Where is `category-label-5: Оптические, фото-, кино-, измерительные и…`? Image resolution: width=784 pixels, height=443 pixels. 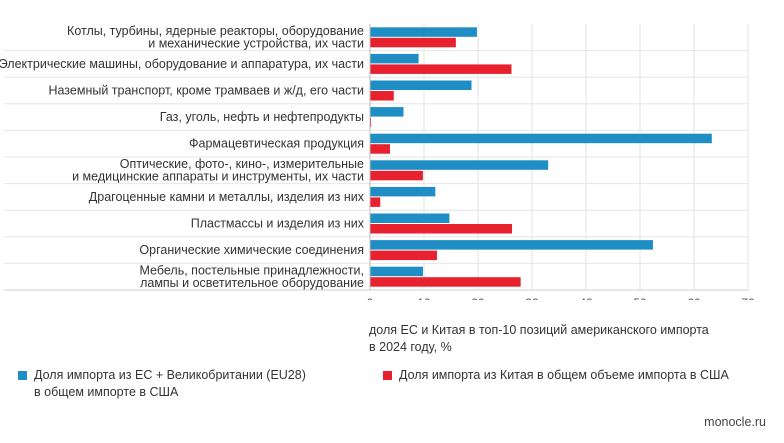 category-label-5: Оптические, фото-, кино-, измерительные и… is located at coordinates (218, 170).